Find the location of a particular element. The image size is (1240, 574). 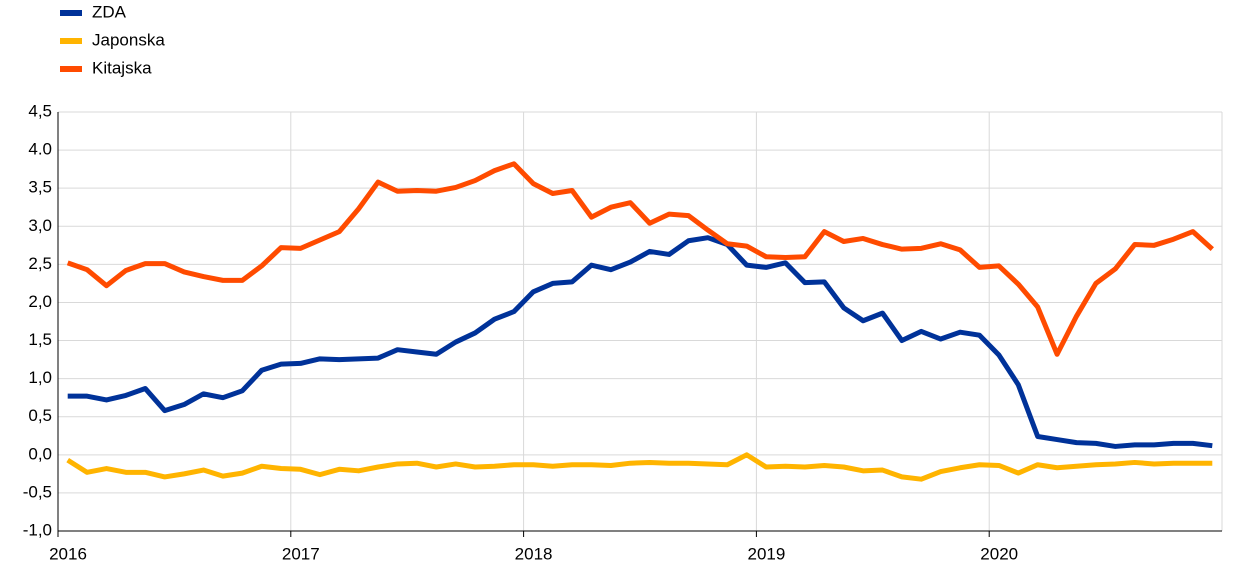

x-tick-label: 2017 is located at coordinates (301, 553).